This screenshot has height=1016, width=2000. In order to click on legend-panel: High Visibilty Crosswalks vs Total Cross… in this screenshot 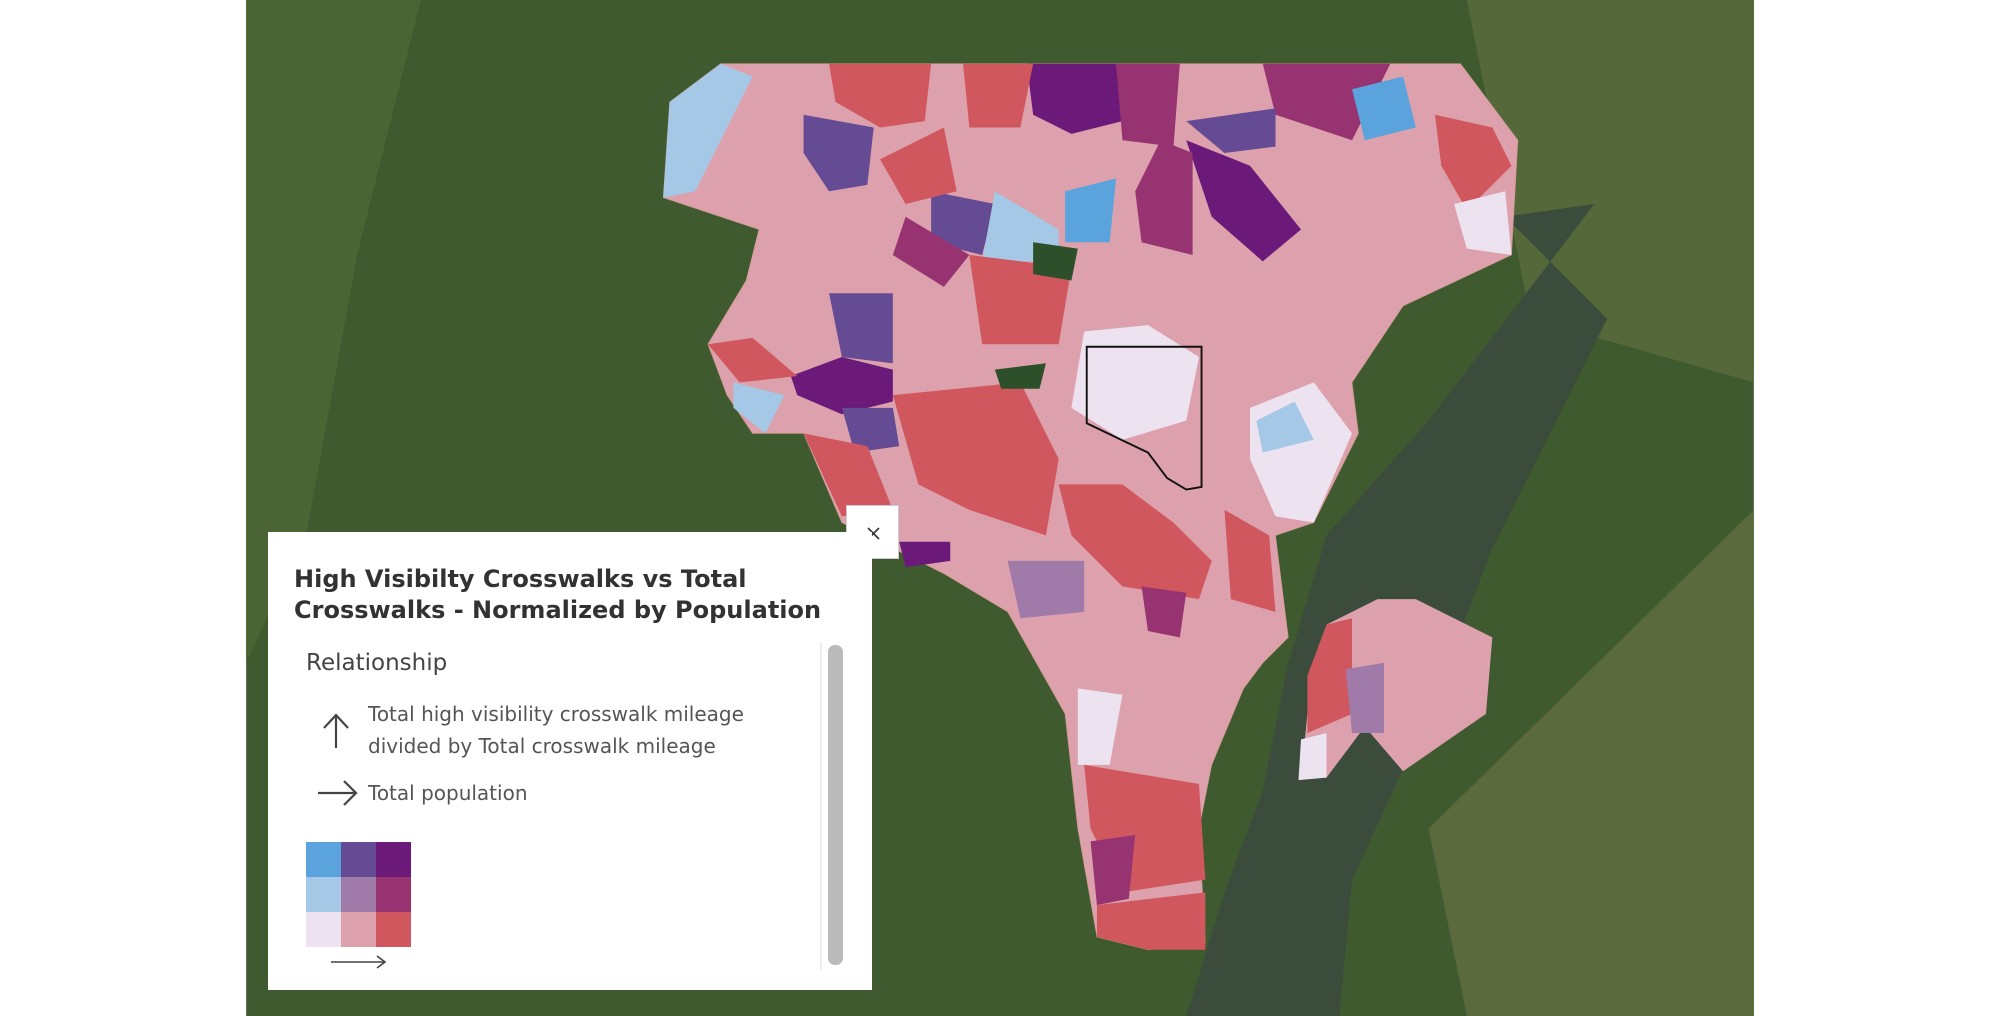, I will do `click(570, 761)`.